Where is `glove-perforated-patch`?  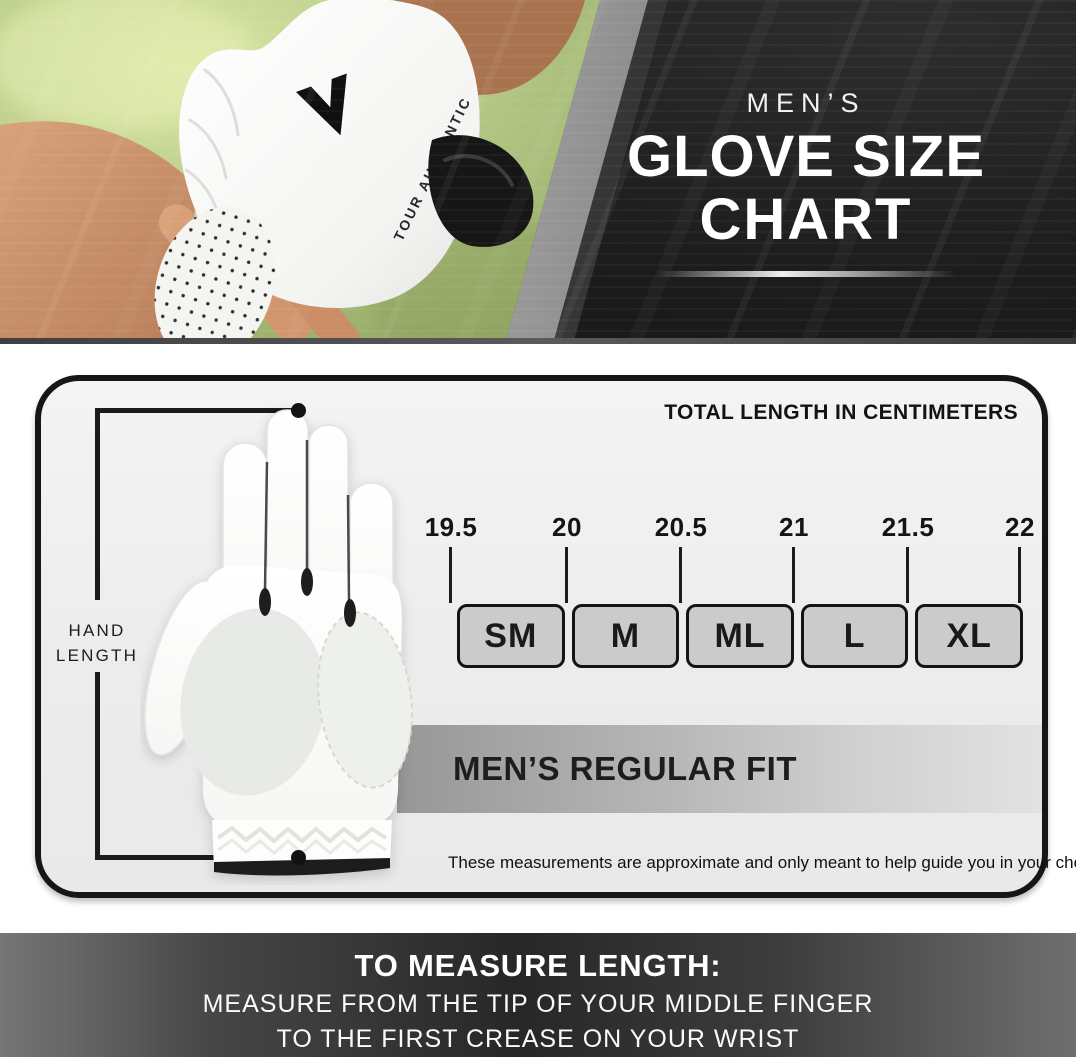 glove-perforated-patch is located at coordinates (215, 275).